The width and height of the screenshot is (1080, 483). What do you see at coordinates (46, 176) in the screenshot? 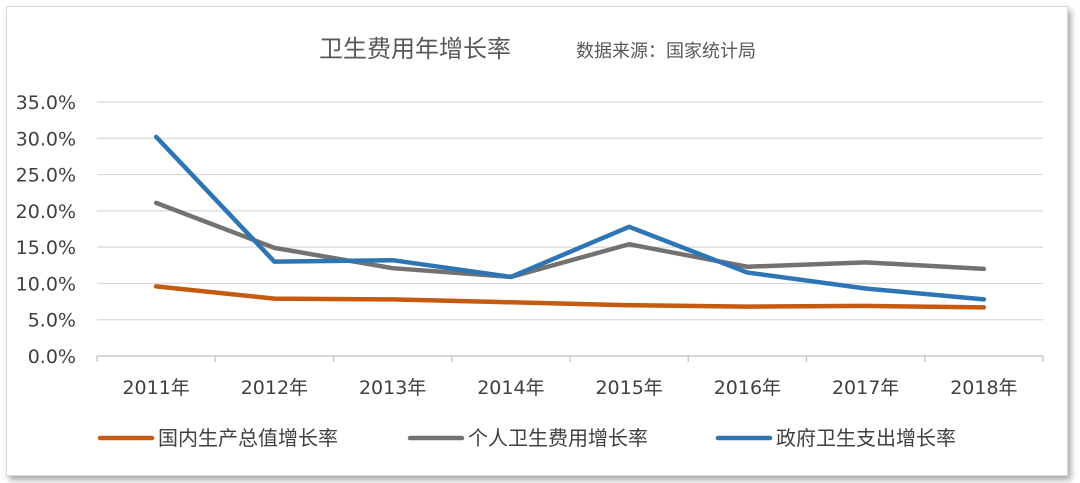
I see `y-tick-label: 25.0%` at bounding box center [46, 176].